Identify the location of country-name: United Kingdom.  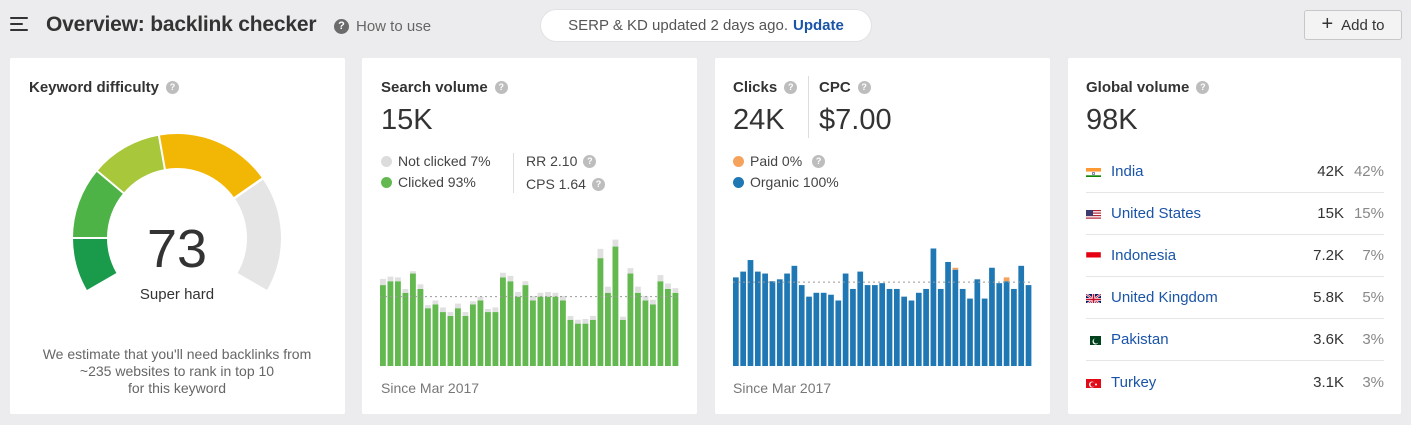
(1164, 297).